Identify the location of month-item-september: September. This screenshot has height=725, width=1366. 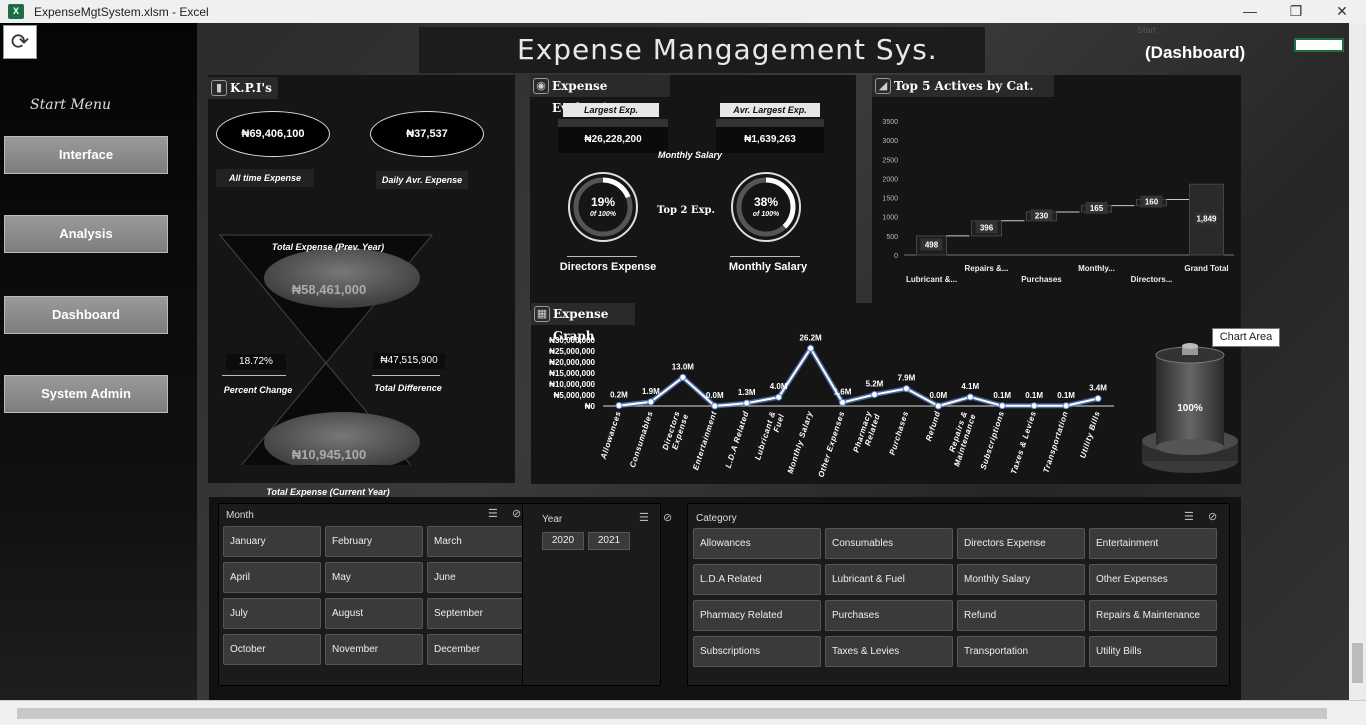
(476, 613).